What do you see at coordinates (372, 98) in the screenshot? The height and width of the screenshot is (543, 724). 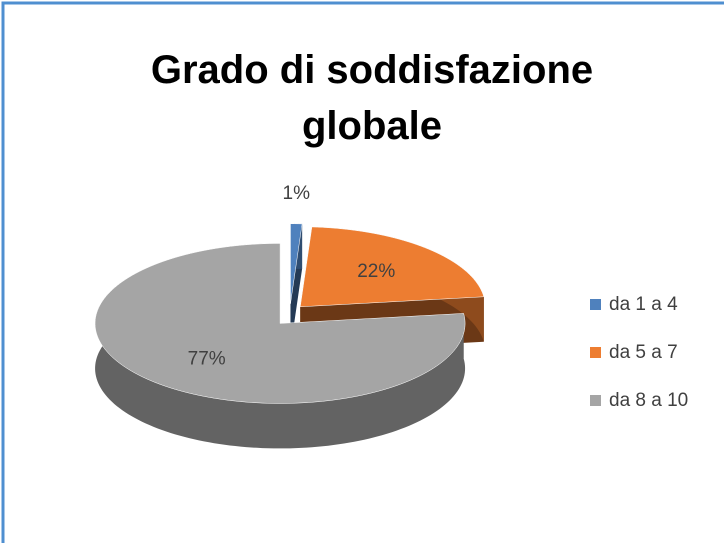 I see `chart-title: Grado di soddisfazione globale` at bounding box center [372, 98].